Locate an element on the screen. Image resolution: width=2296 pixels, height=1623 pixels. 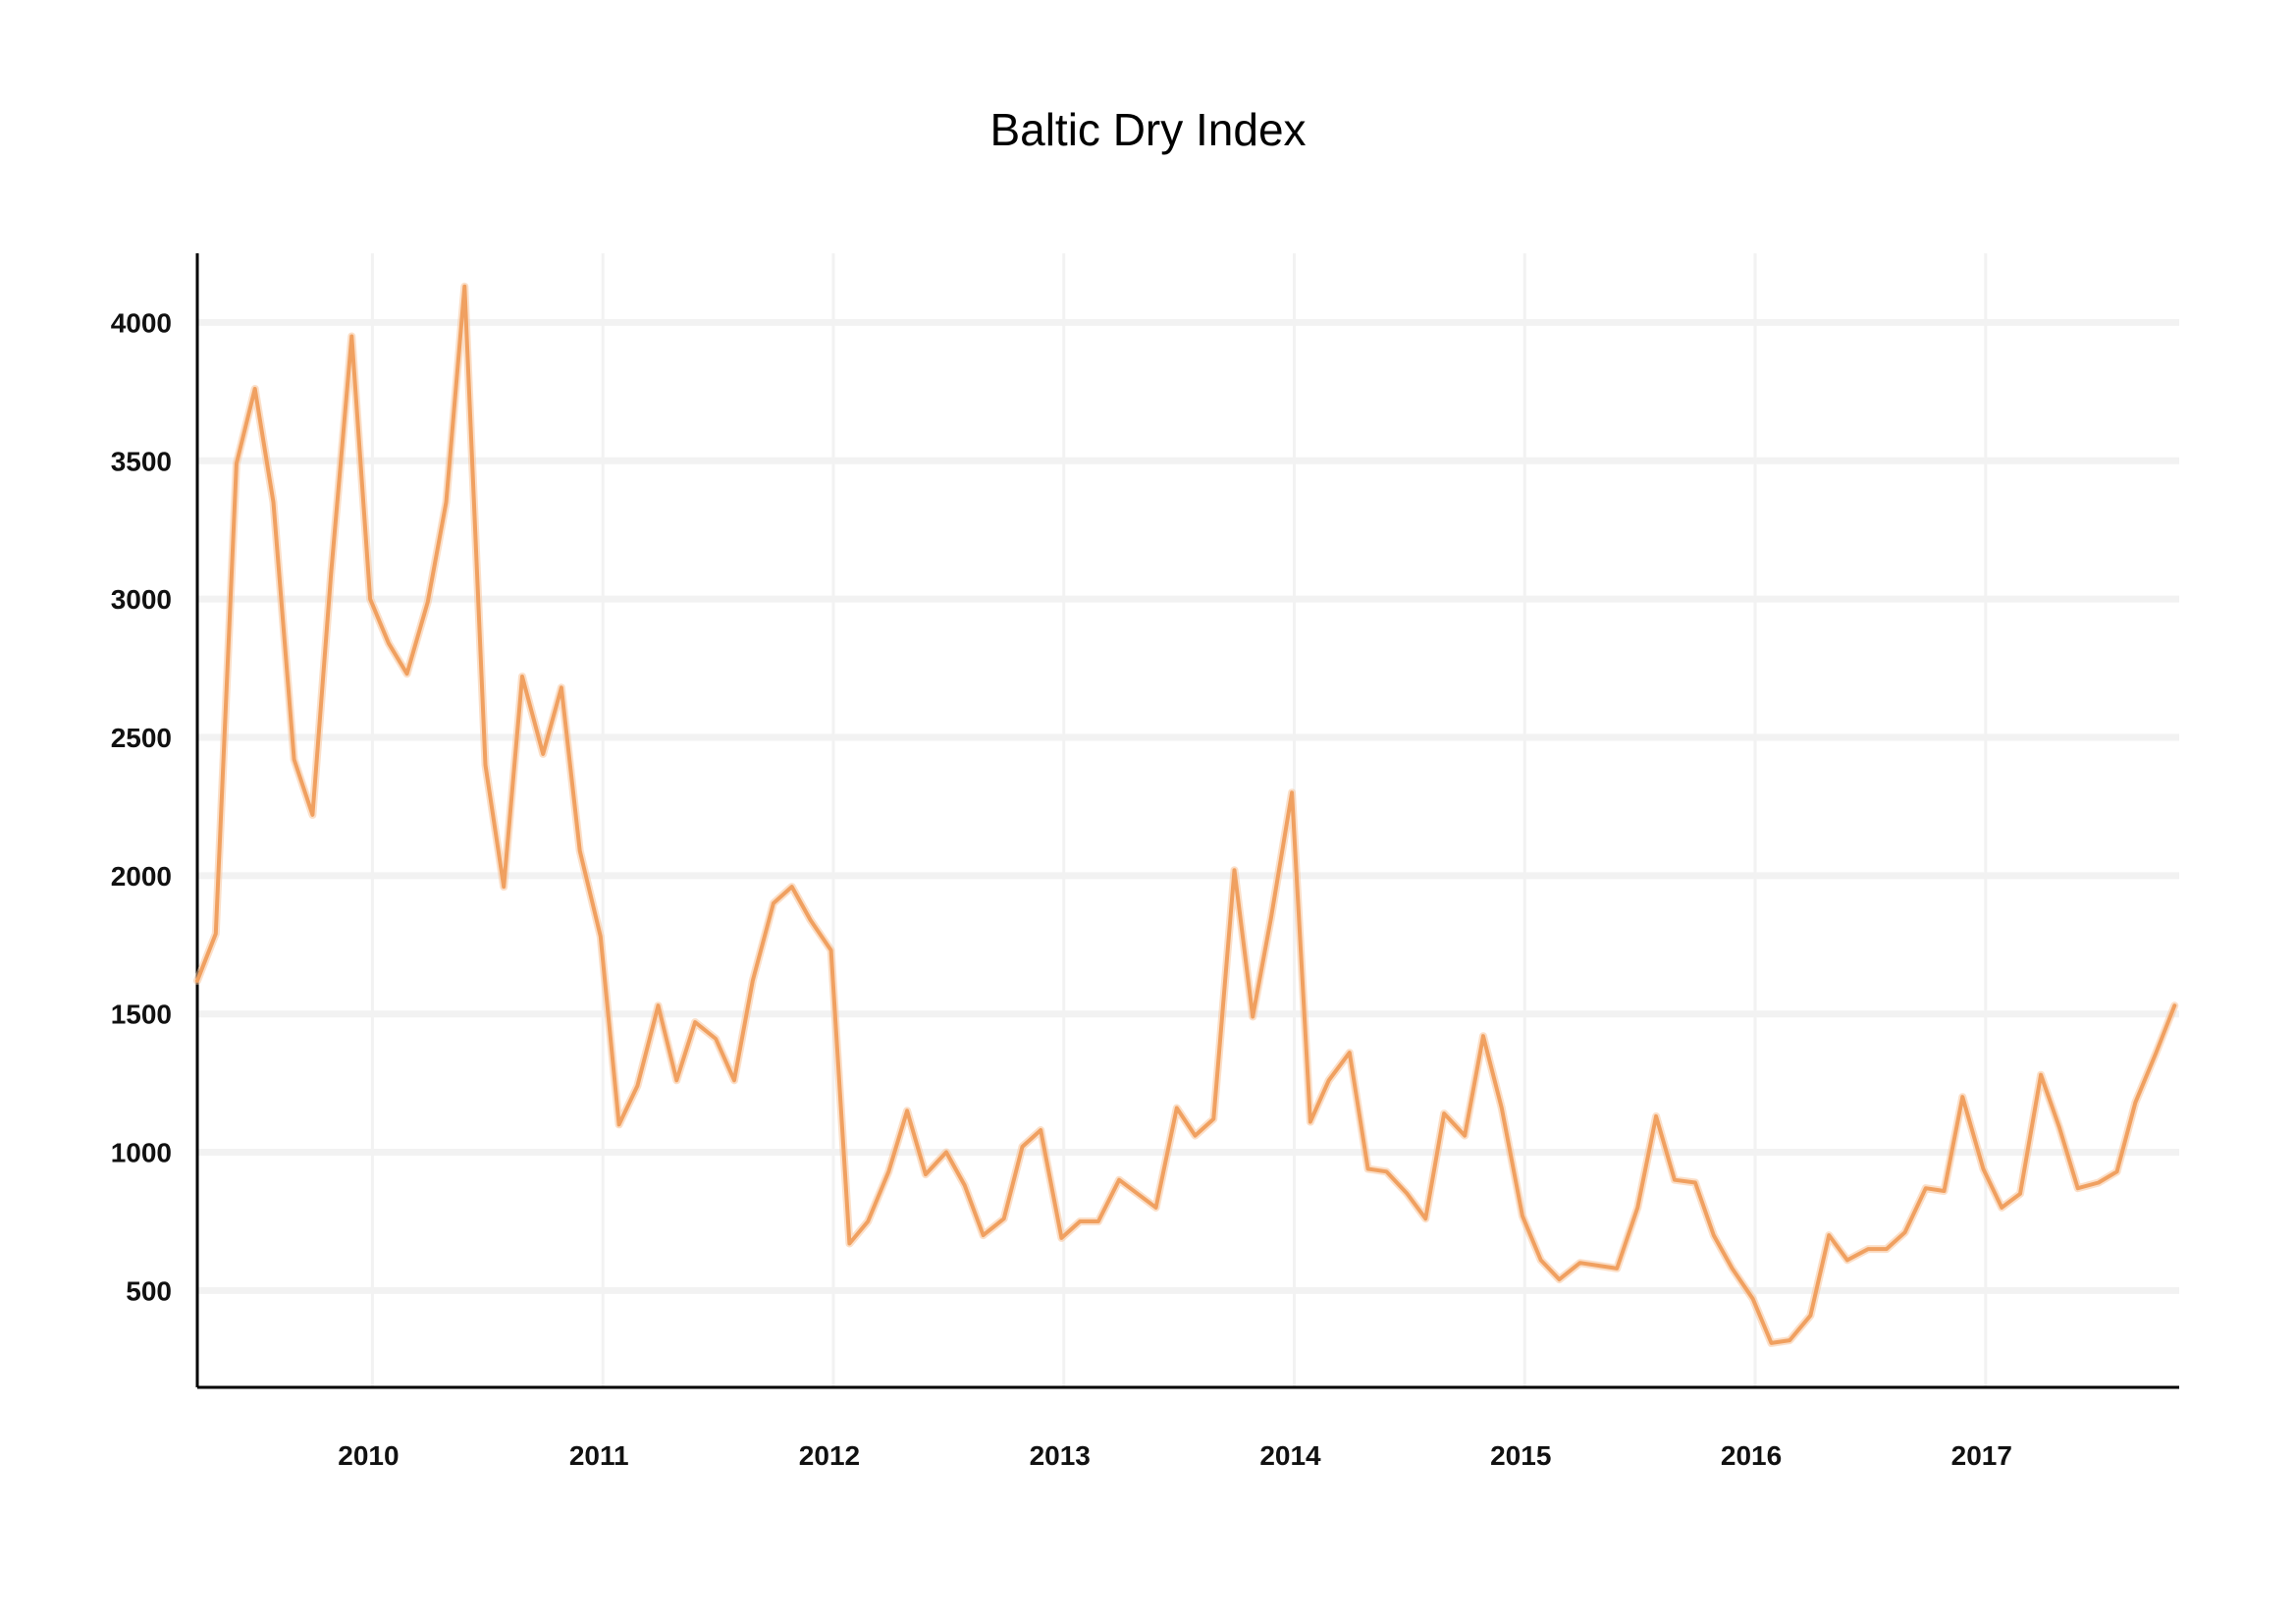
y-tick-label: 3000 is located at coordinates (141, 599).